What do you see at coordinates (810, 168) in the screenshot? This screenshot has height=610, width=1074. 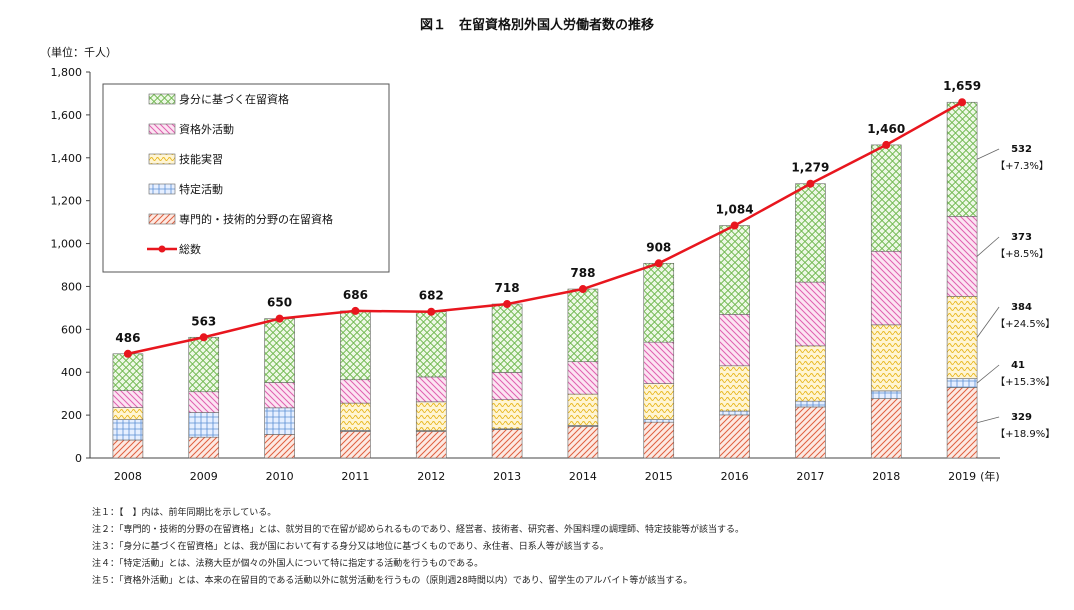 I see `total-data-label: 1,279` at bounding box center [810, 168].